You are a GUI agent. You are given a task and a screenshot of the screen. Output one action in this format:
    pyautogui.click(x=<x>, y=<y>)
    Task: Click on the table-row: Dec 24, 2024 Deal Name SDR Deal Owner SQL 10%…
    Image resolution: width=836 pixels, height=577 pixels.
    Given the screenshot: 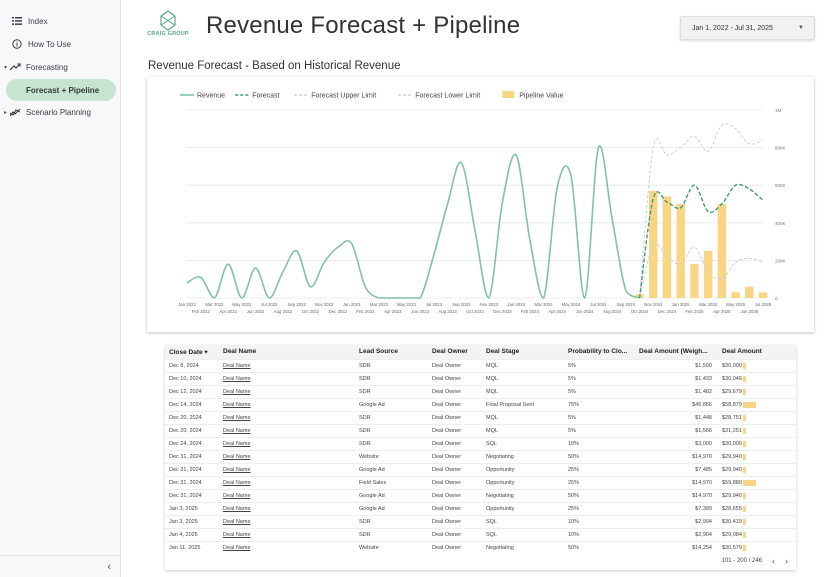 What is the action you would take?
    pyautogui.click(x=480, y=443)
    